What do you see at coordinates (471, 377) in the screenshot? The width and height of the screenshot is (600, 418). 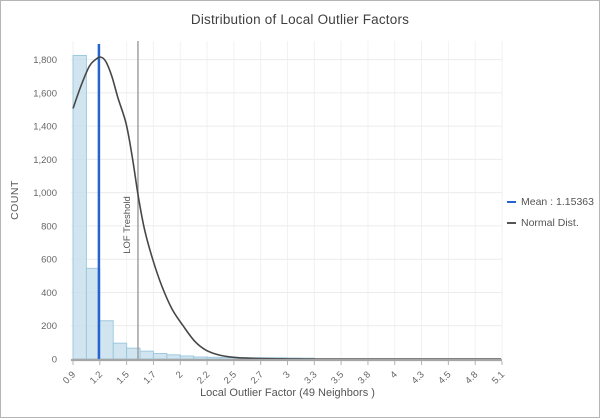 I see `x-tick-label: 4.8` at bounding box center [471, 377].